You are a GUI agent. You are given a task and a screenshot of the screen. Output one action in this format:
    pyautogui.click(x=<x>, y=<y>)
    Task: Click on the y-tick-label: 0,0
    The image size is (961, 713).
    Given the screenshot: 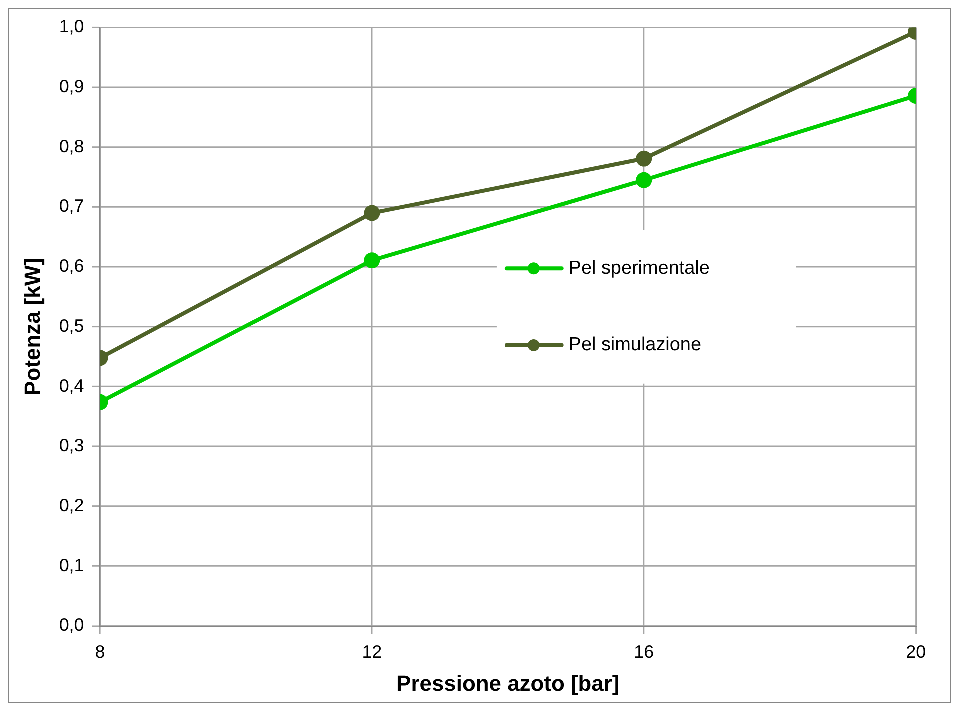 What is the action you would take?
    pyautogui.click(x=71, y=625)
    